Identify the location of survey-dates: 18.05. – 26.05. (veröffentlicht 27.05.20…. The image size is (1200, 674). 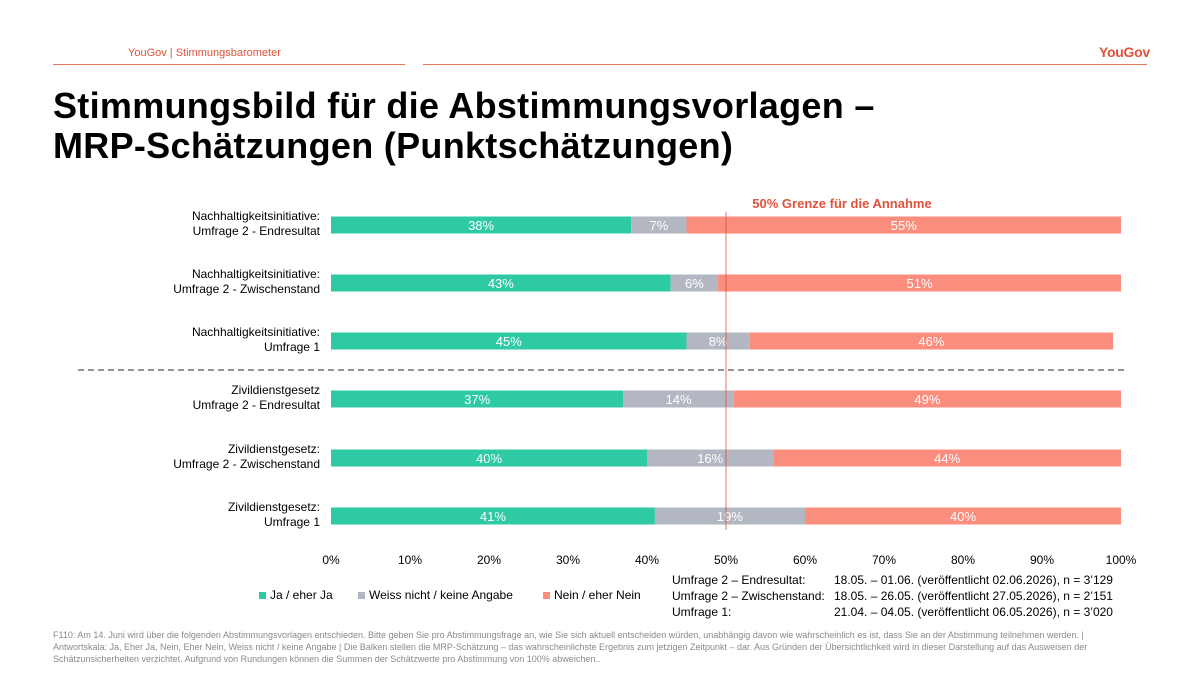
(973, 596).